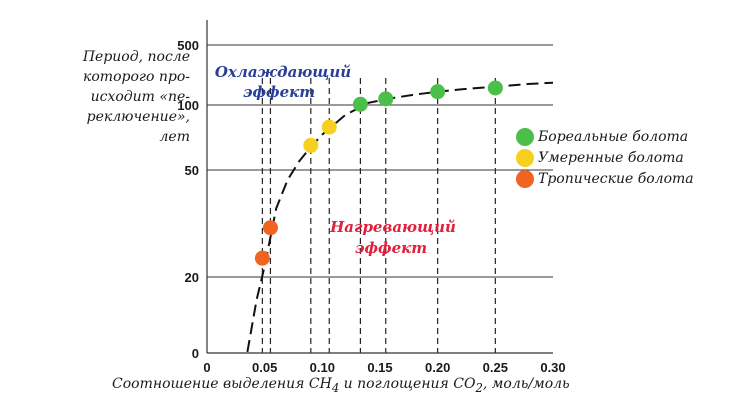  Describe the element at coordinates (195, 353) in the screenshot. I see `y-tick-label: 0` at that location.